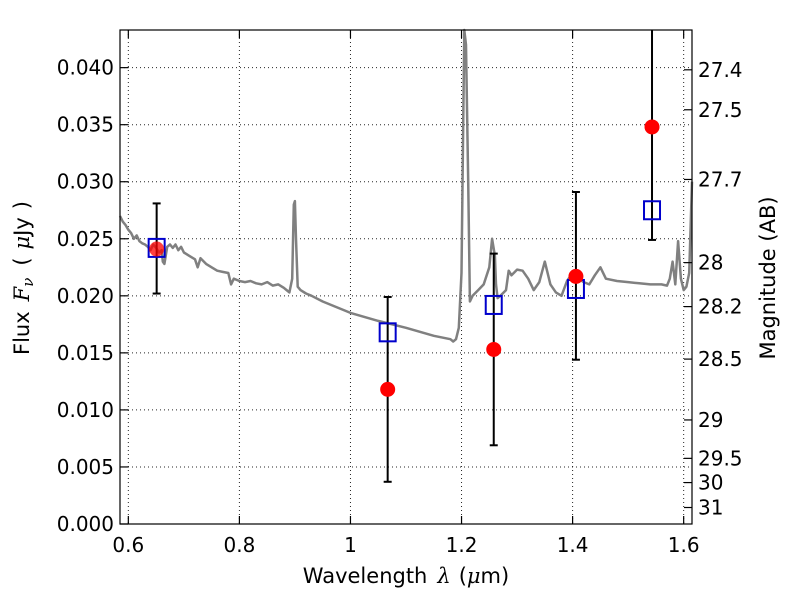 This screenshot has height=600, width=800. Describe the element at coordinates (720, 359) in the screenshot. I see `mag-tick-label: 28.5` at that location.